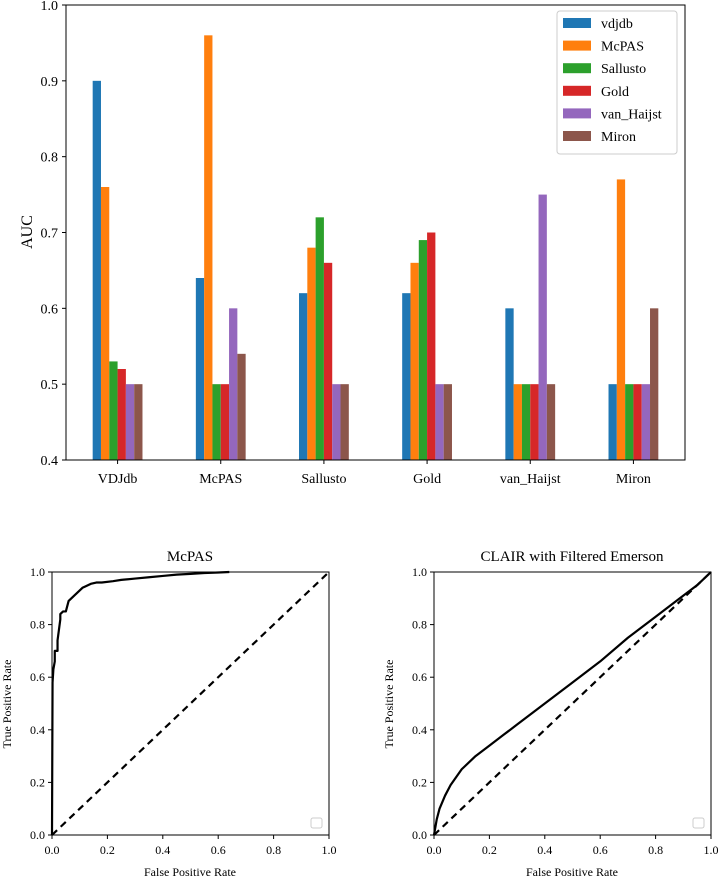 This screenshot has width=720, height=881. What do you see at coordinates (328, 361) in the screenshot?
I see `bar-Sallusto-Gold` at bounding box center [328, 361].